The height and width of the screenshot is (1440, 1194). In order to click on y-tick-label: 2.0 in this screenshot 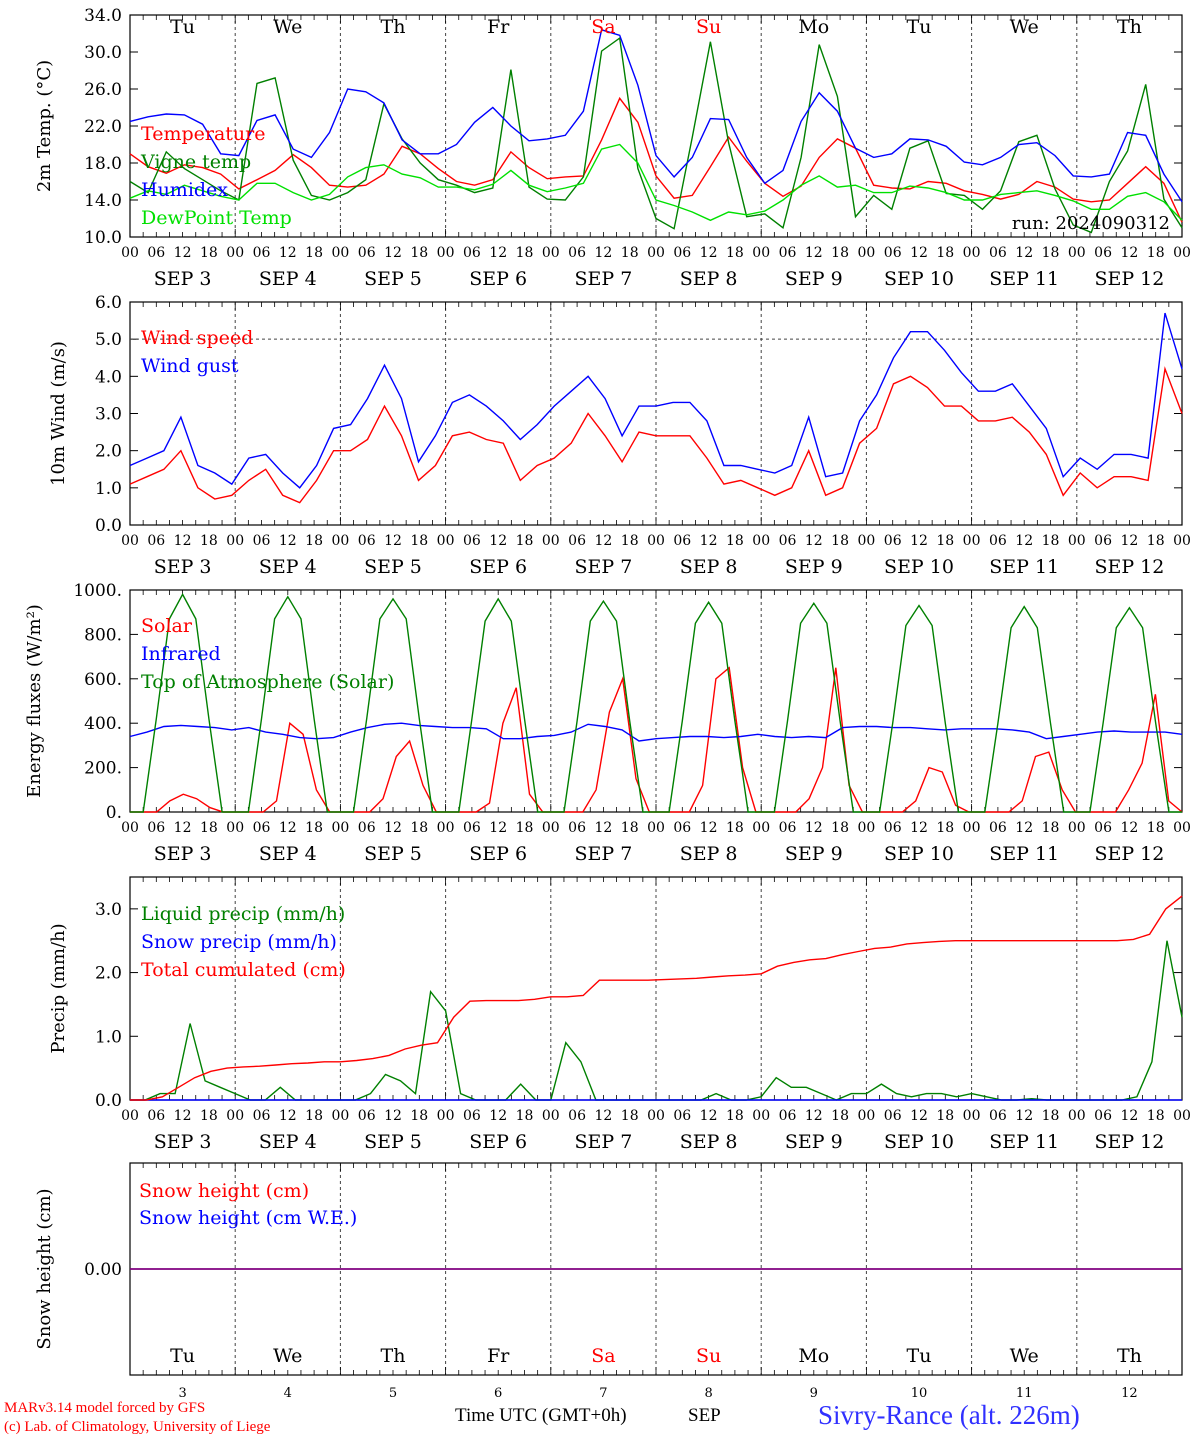, I will do `click(108, 452)`.